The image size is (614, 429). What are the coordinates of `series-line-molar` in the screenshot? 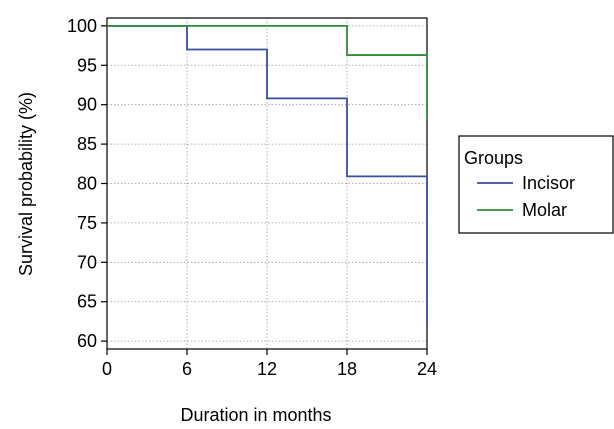 It's located at (267, 72).